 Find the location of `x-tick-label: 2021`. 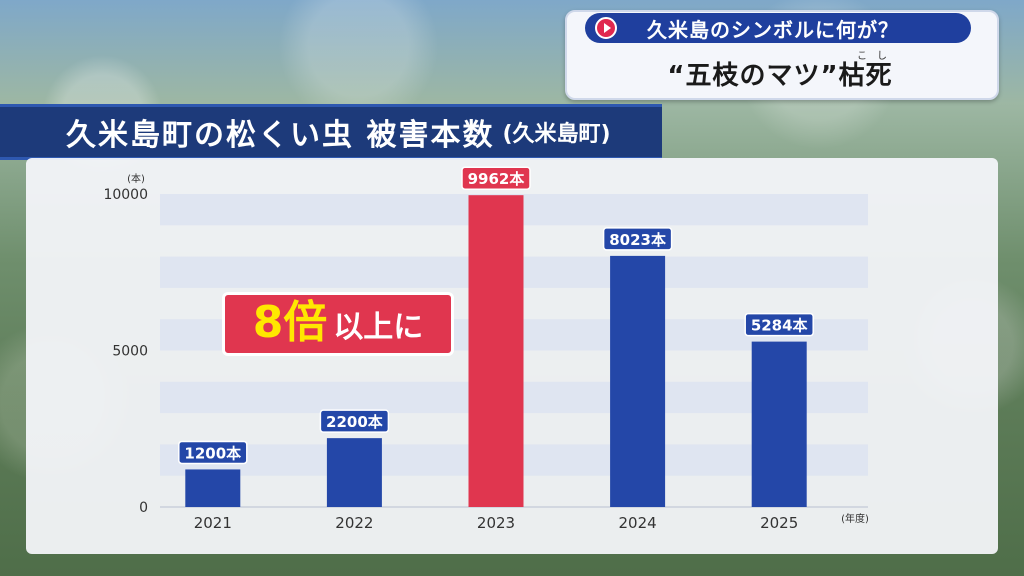

x-tick-label: 2021 is located at coordinates (213, 523).